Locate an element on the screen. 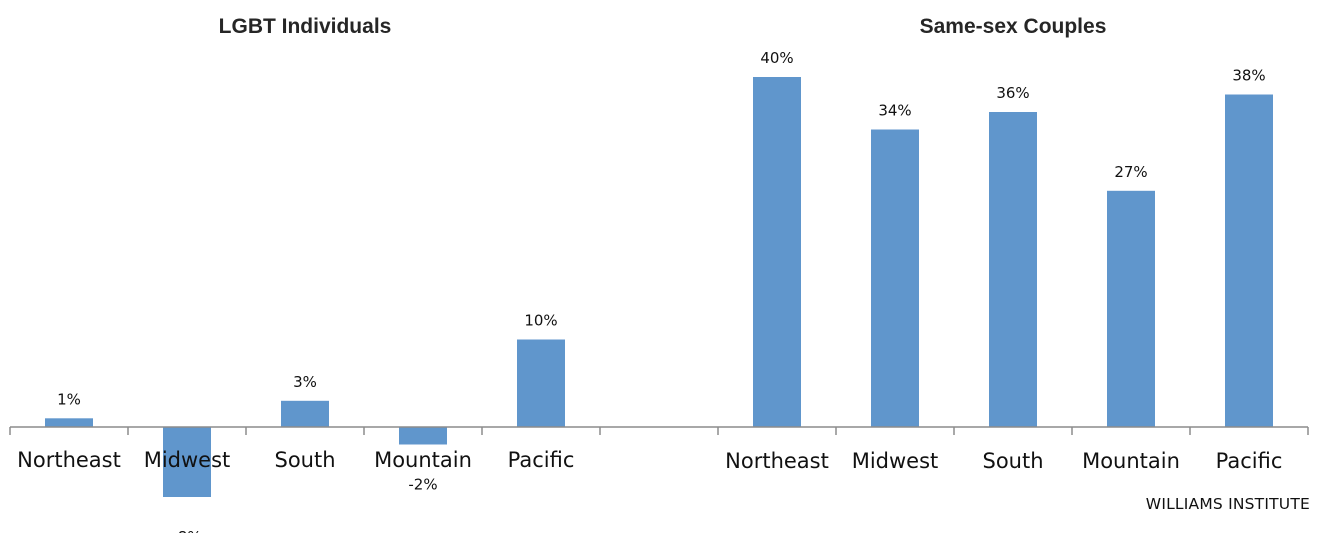 This screenshot has width=1319, height=533. bar-individuals-midwest is located at coordinates (187, 462).